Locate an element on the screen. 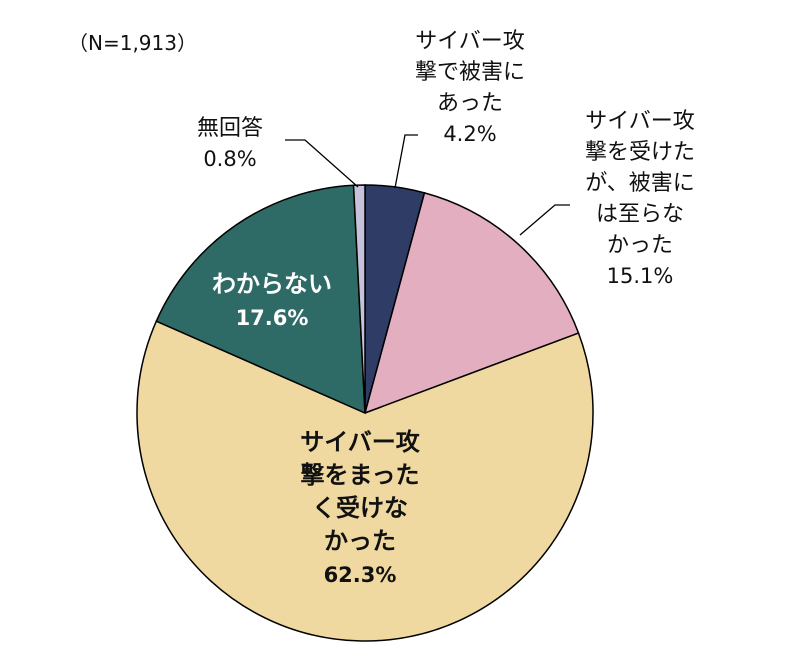 This screenshot has height=669, width=800. slice-value-label-4: 0.8% is located at coordinates (229, 159).